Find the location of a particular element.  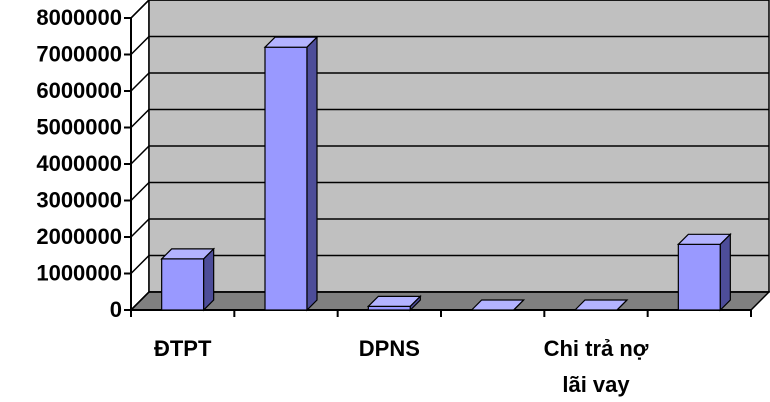

x-category-label-line: ĐTPT is located at coordinates (183, 348).